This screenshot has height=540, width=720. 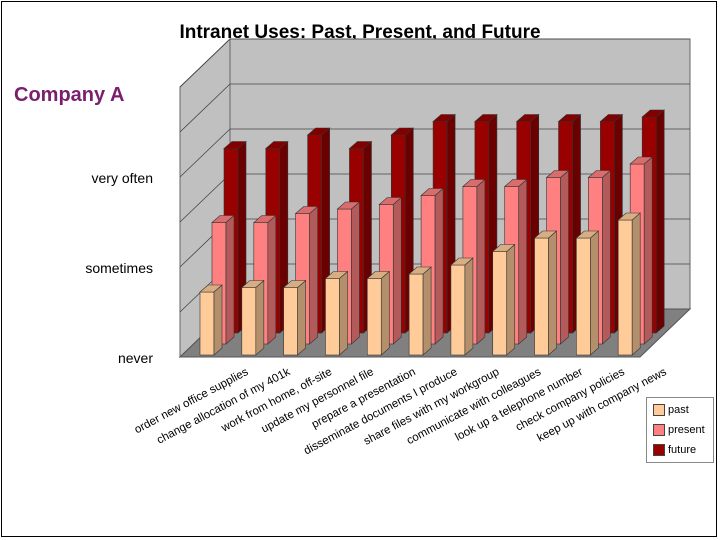 What do you see at coordinates (678, 410) in the screenshot?
I see `legend-label-past: past` at bounding box center [678, 410].